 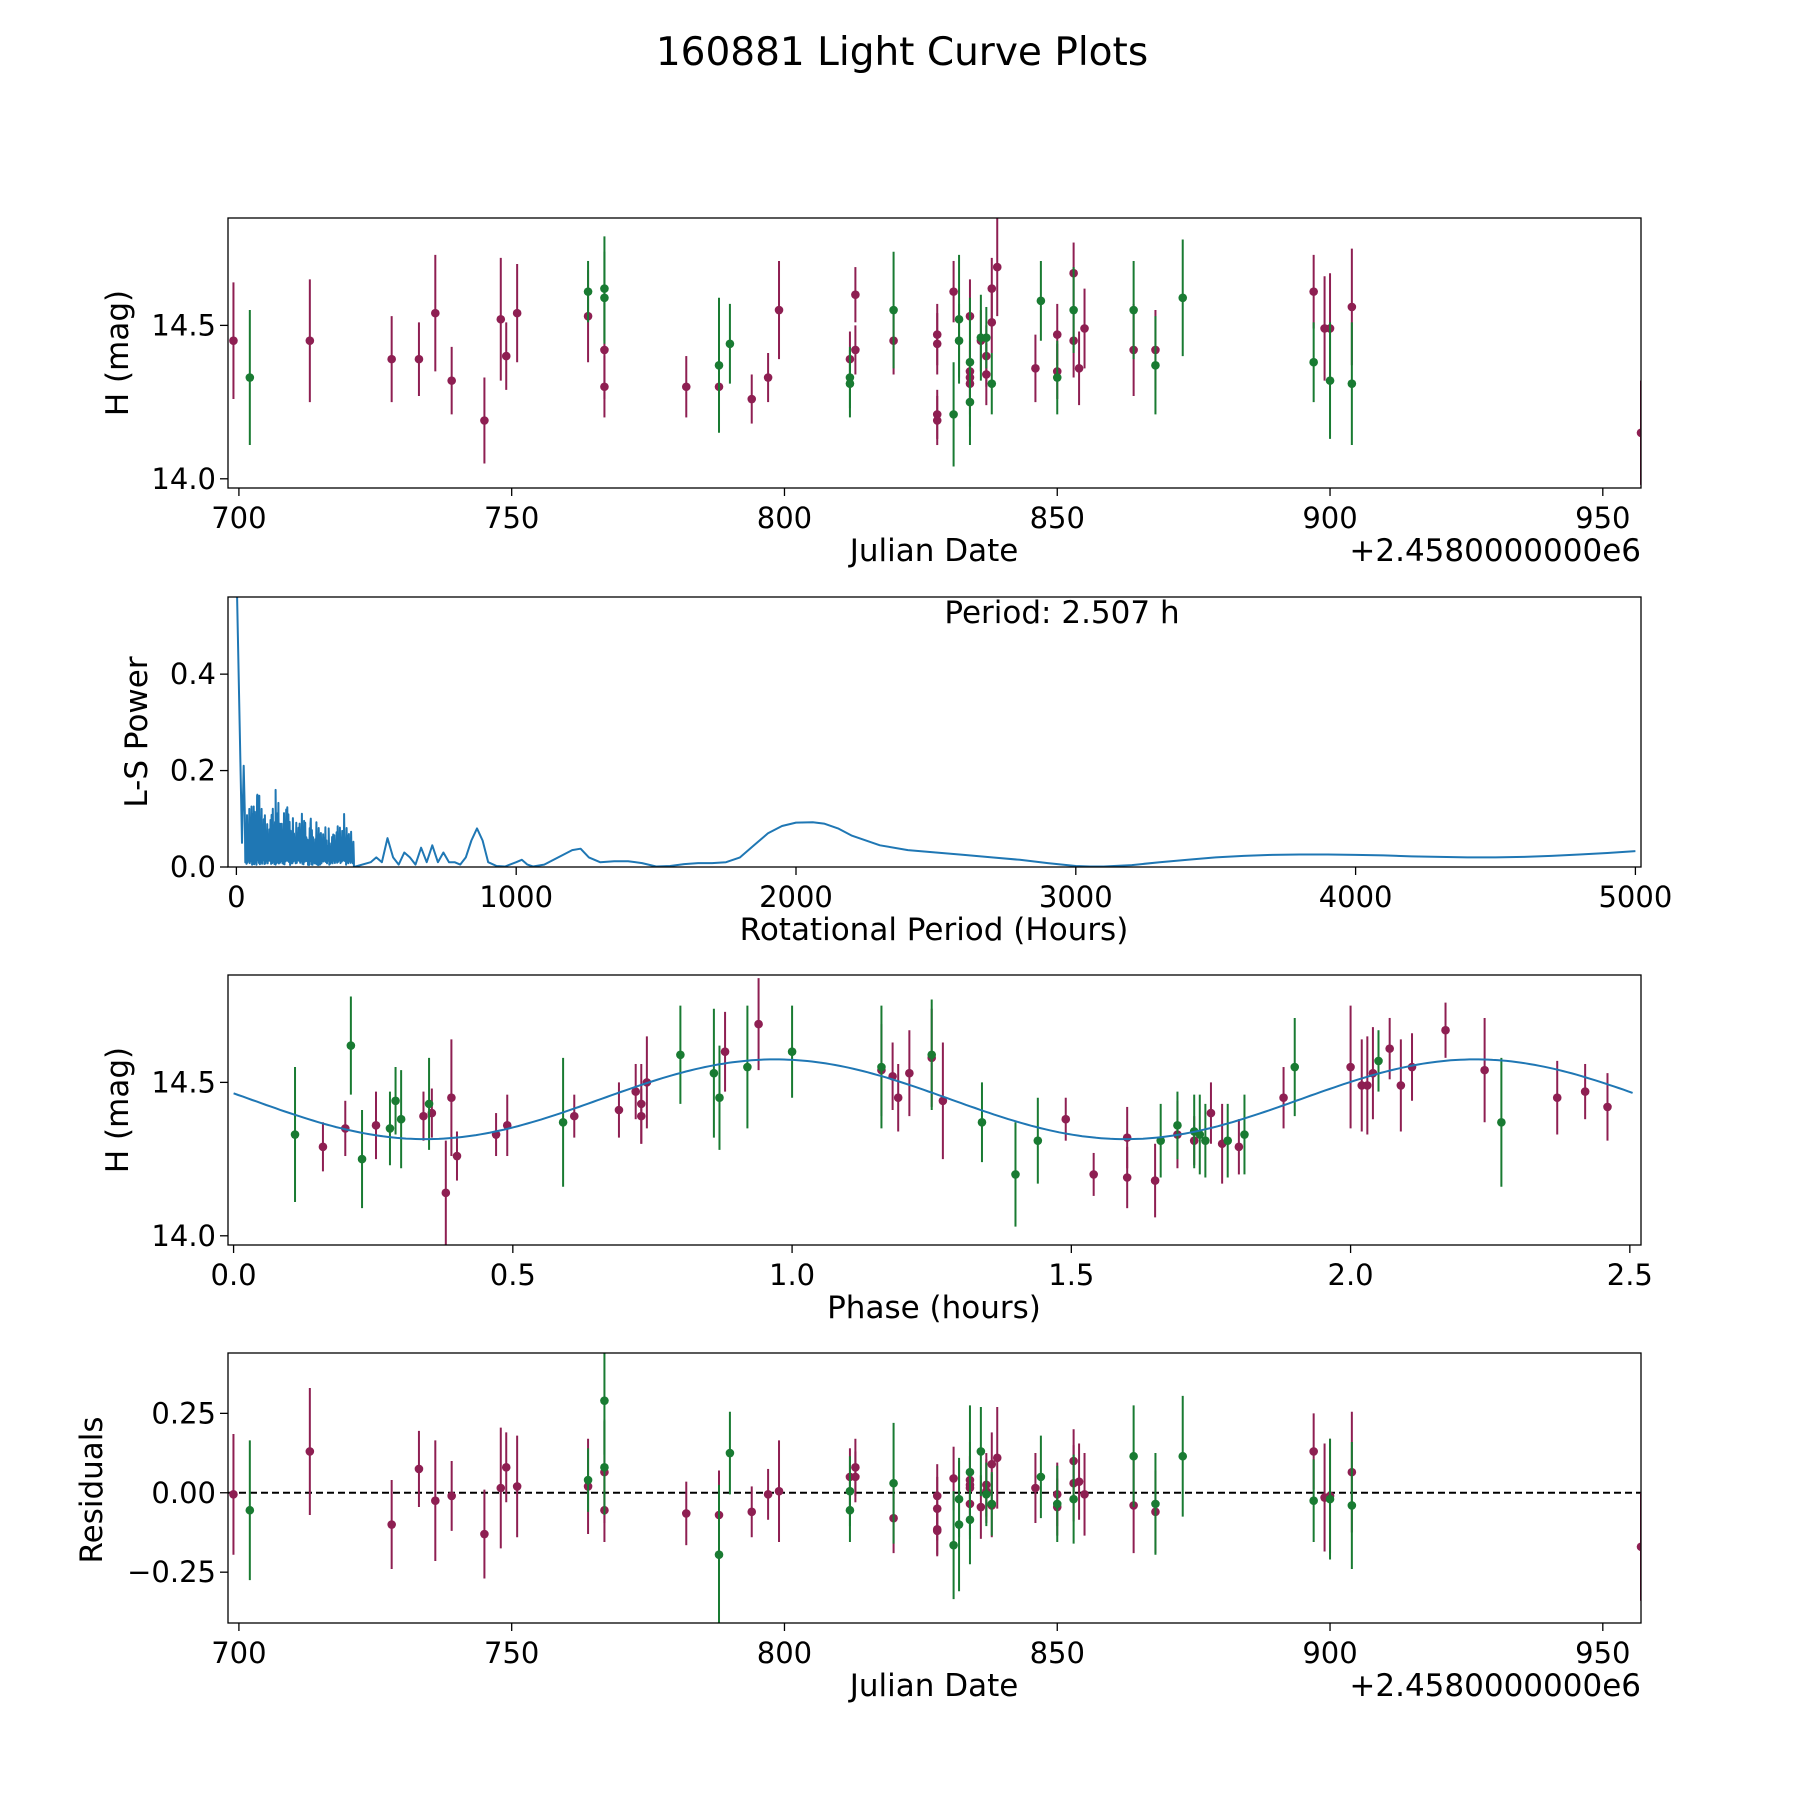 I want to click on x-tick-label: 1000, so click(x=516, y=897).